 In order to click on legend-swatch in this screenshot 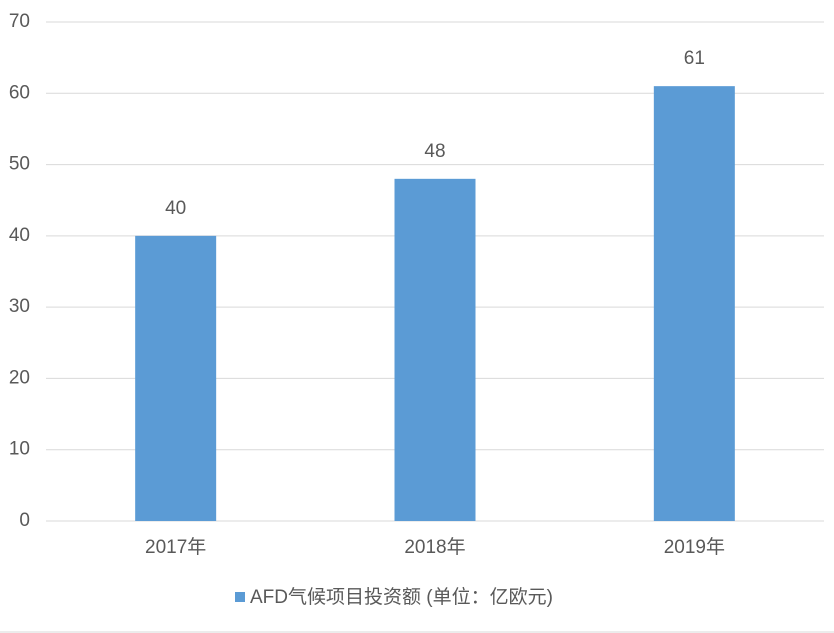, I will do `click(240, 597)`.